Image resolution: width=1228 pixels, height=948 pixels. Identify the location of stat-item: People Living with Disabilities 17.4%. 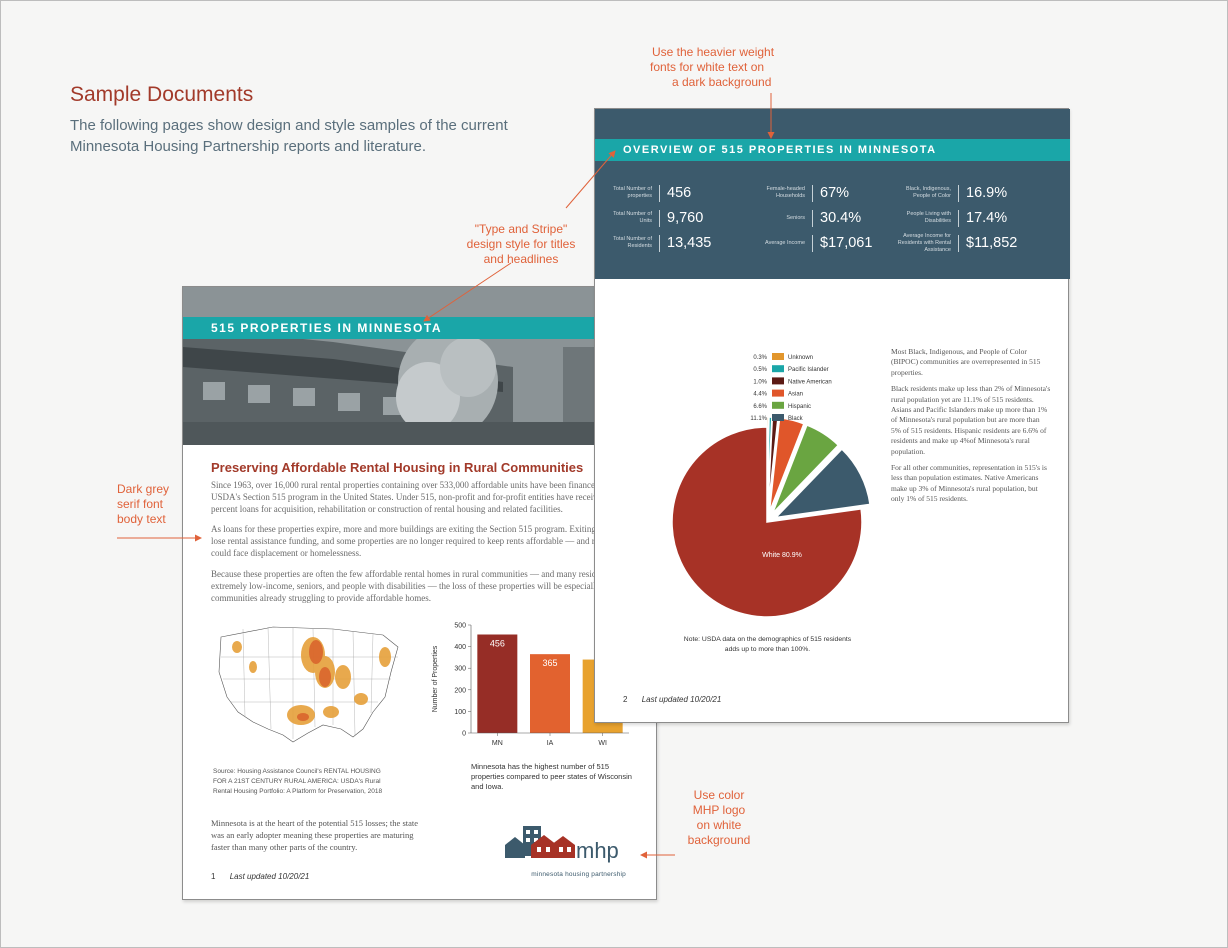
(951, 218).